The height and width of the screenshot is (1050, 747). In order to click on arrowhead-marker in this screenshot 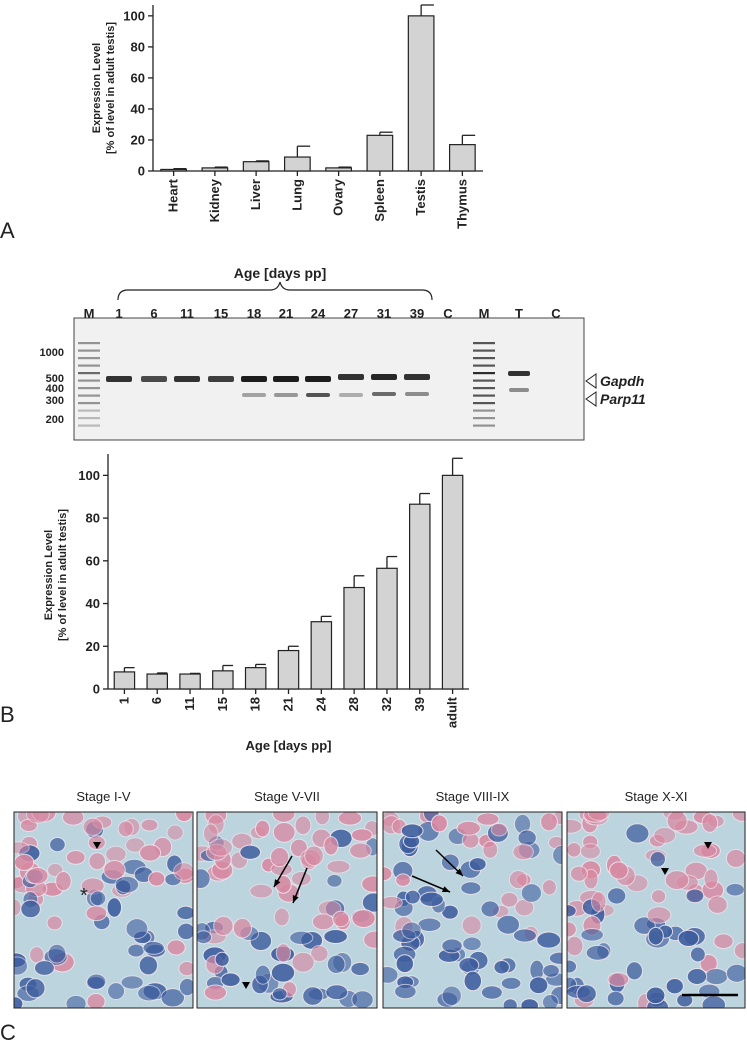, I will do `click(246, 985)`.